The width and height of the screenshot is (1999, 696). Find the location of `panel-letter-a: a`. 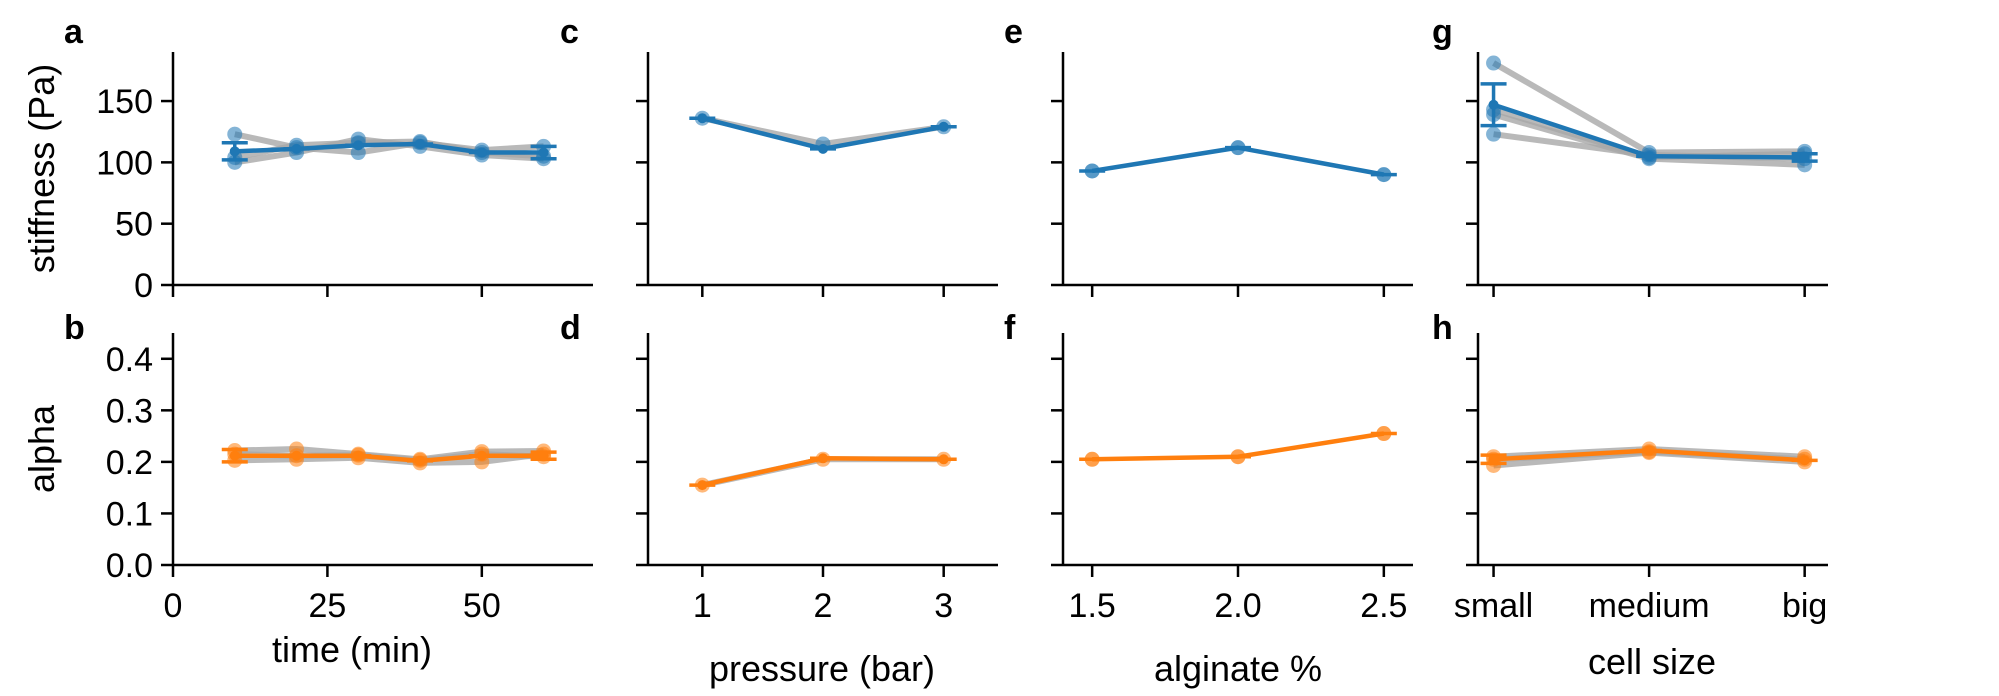

panel-letter-a: a is located at coordinates (74, 32).